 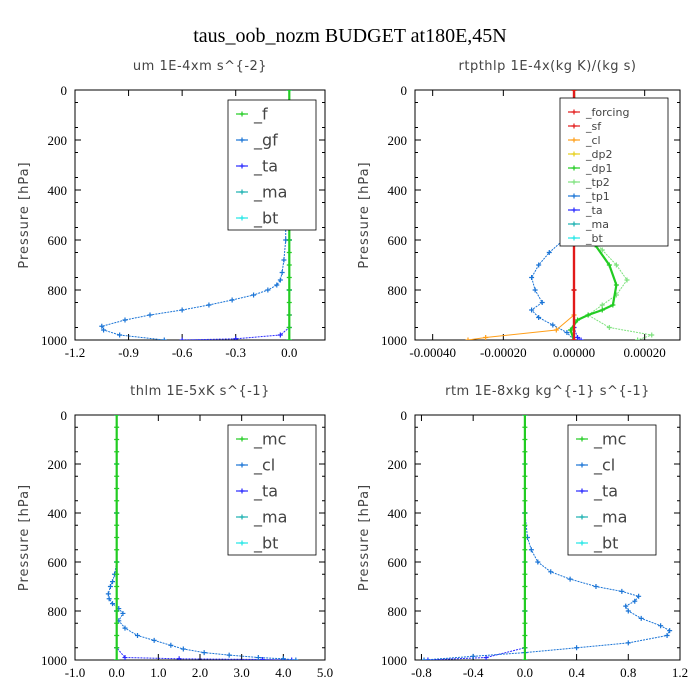 I want to click on panel-title: um 1E-4xm s^{-2}, so click(x=200, y=66).